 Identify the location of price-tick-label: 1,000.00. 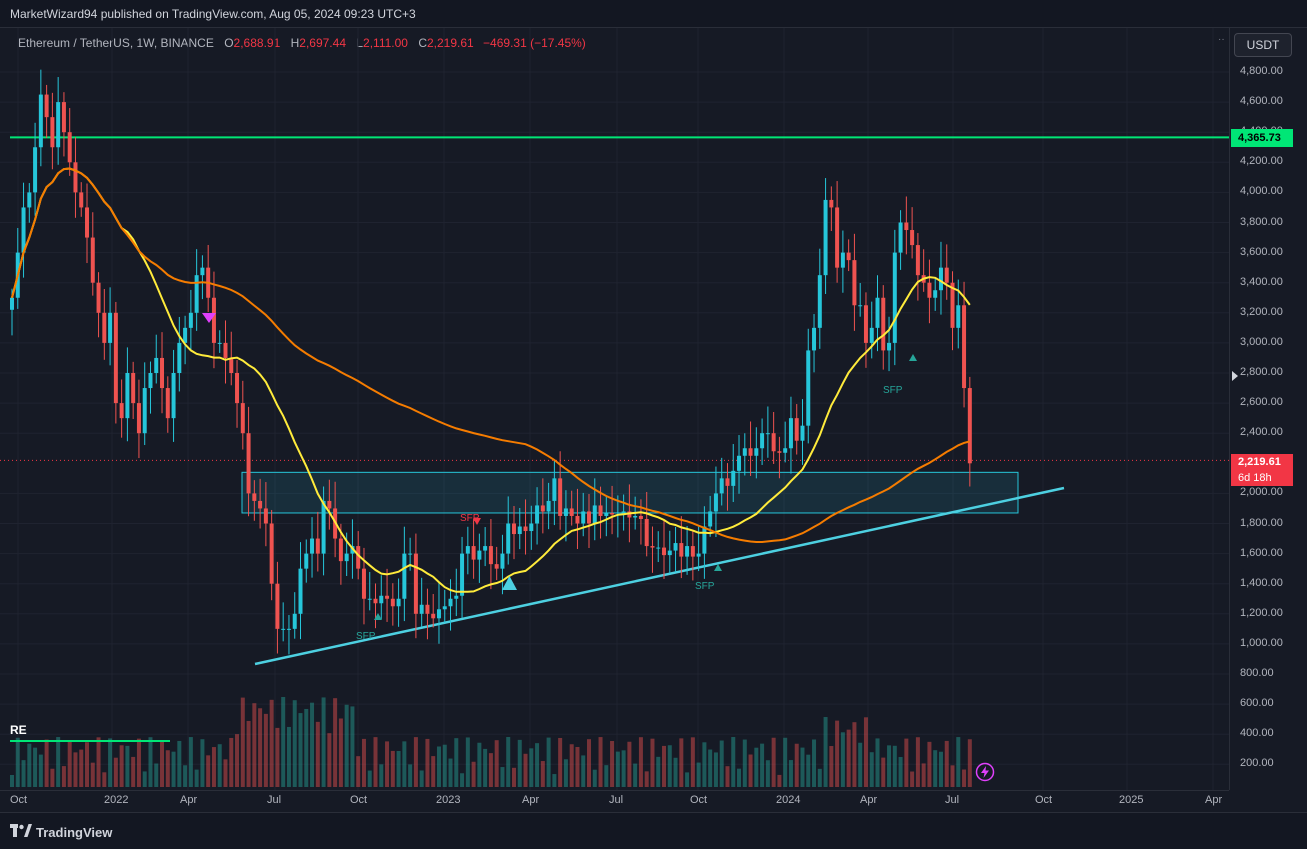
(1261, 642).